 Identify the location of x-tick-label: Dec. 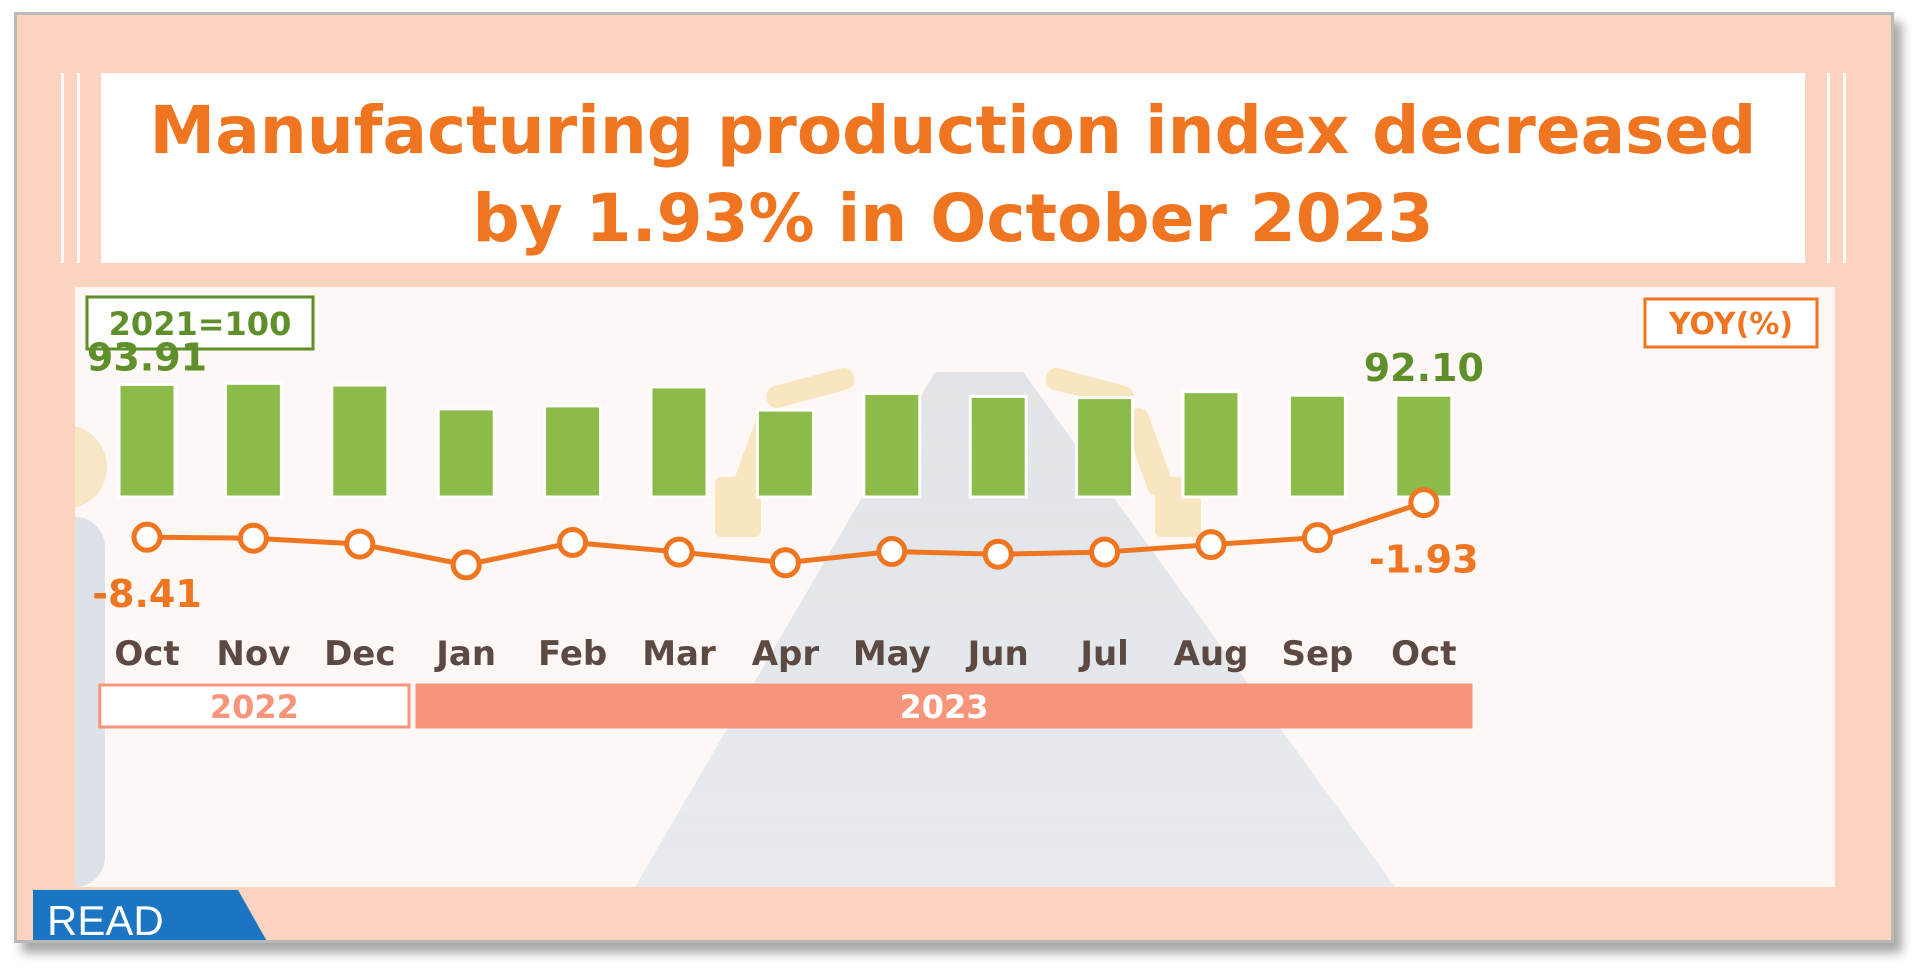
(359, 654).